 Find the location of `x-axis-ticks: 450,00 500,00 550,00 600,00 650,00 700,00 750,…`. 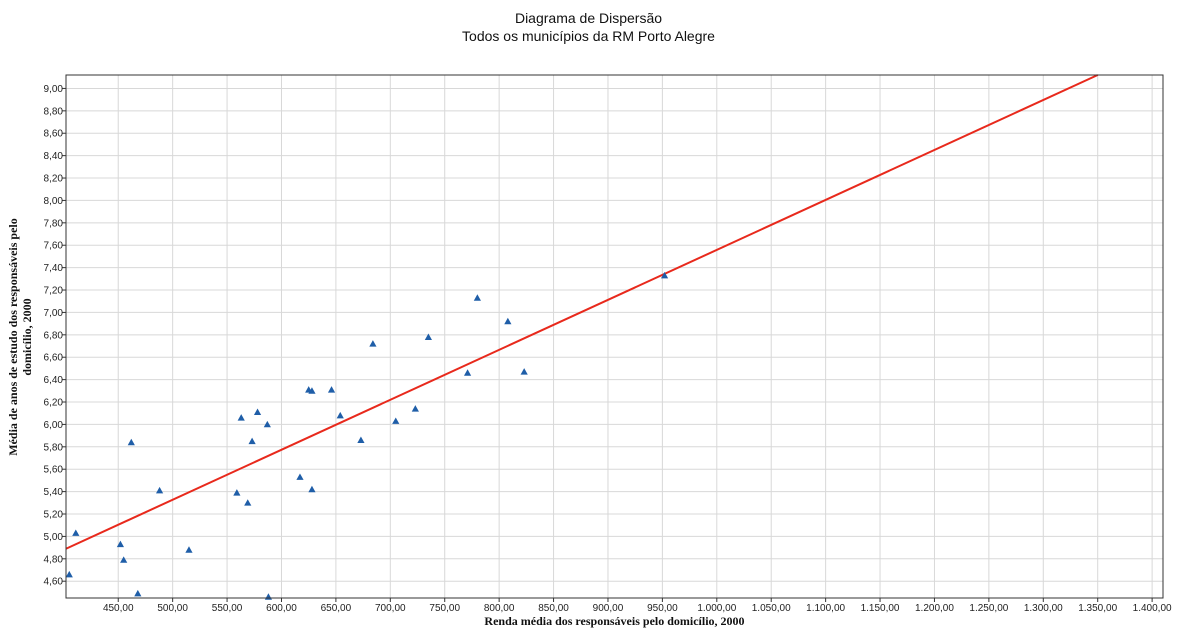

x-axis-ticks: 450,00 500,00 550,00 600,00 650,00 700,00 750,… is located at coordinates (637, 606).